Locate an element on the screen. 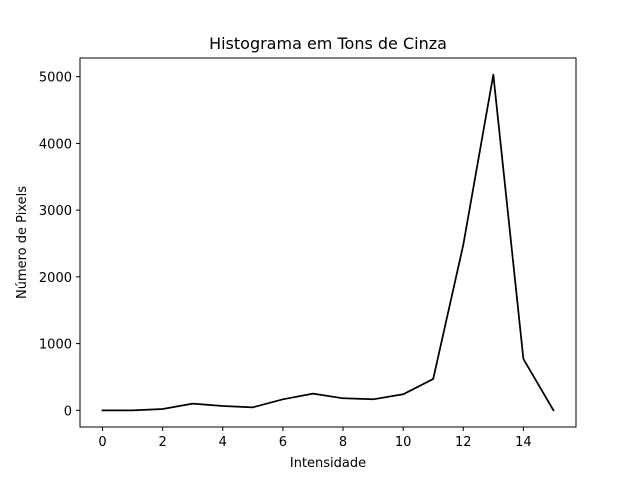 The width and height of the screenshot is (640, 480). x-tick-label: 2 is located at coordinates (163, 442).